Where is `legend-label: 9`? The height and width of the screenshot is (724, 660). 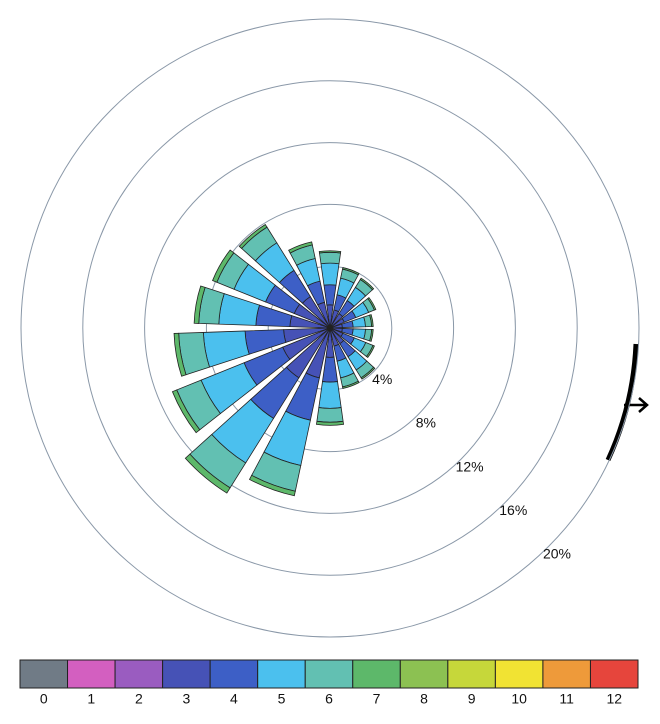 legend-label: 9 is located at coordinates (472, 699).